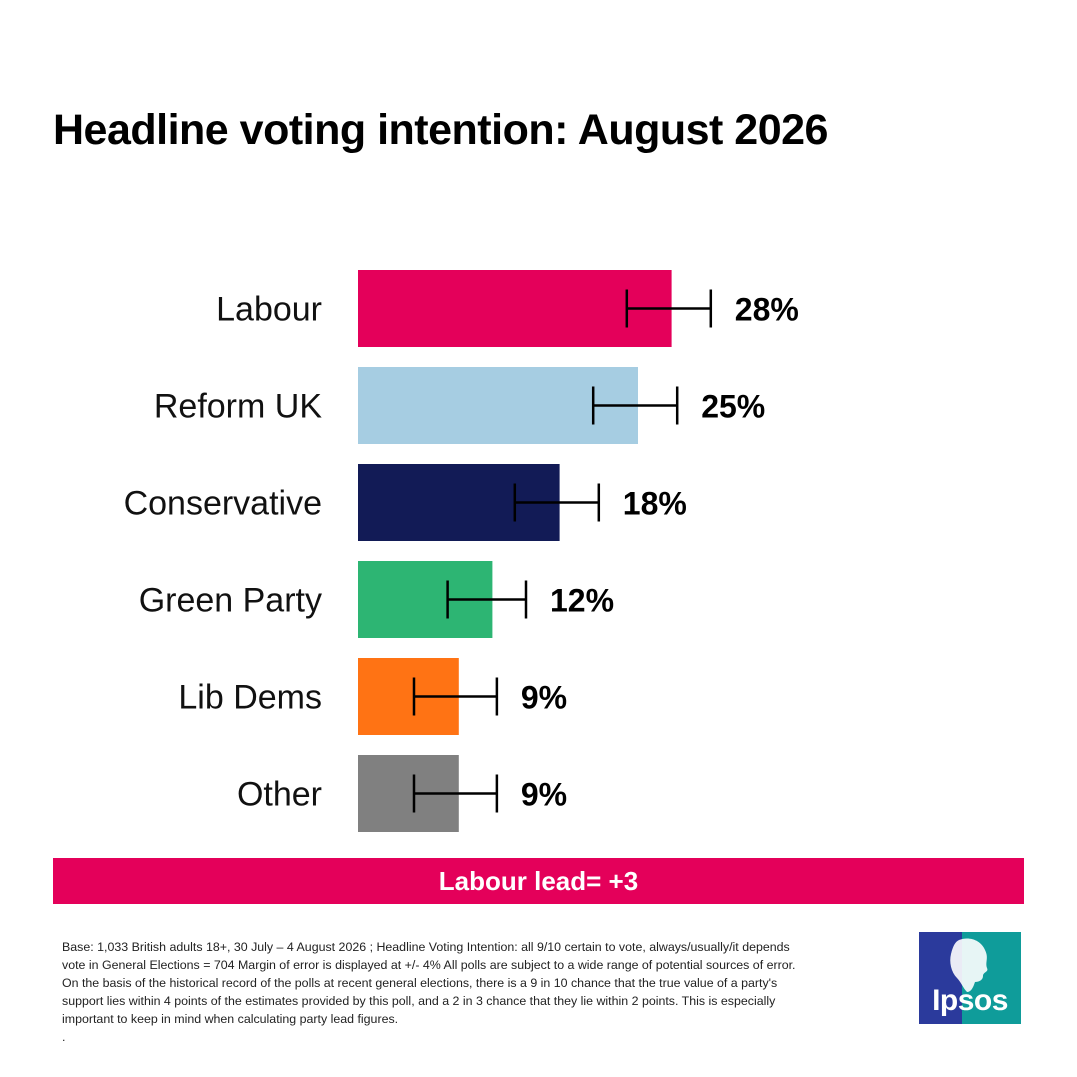  I want to click on logo-text: Ipsos, so click(970, 1000).